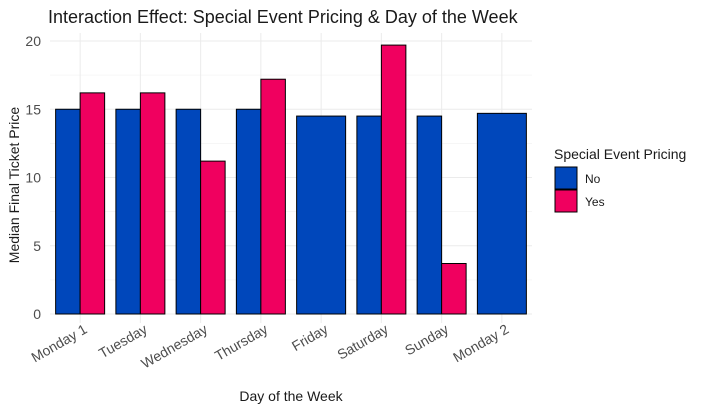  Describe the element at coordinates (595, 202) in the screenshot. I see `legend-label-yes: Yes` at that location.